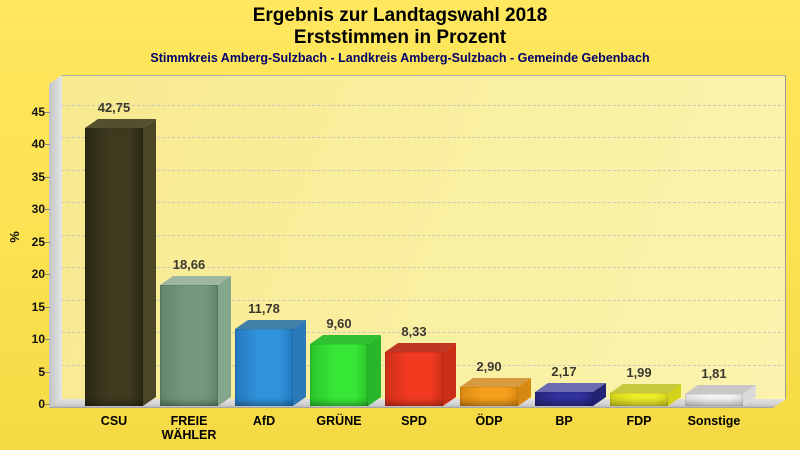  Describe the element at coordinates (339, 421) in the screenshot. I see `category-label-gr-ne: GRÜNE` at that location.